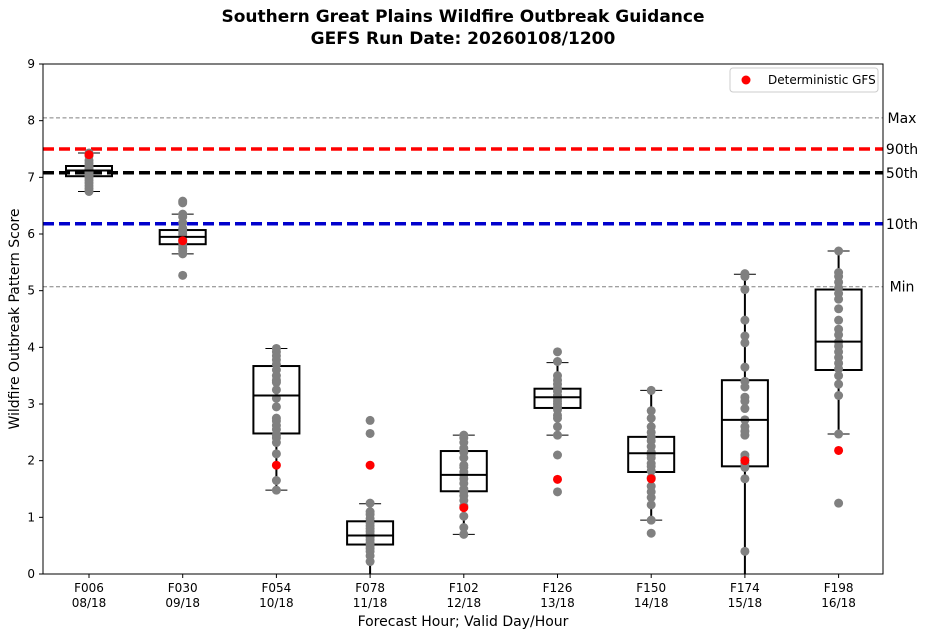  Describe the element at coordinates (370, 495) in the screenshot. I see `box-f078` at that location.